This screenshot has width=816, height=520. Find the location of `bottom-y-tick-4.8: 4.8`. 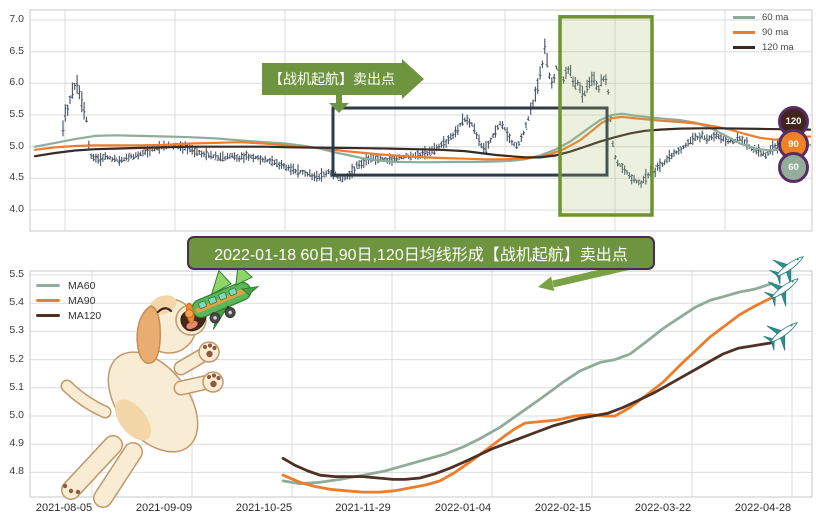

bottom-y-tick-4.8: 4.8 is located at coordinates (16, 471).